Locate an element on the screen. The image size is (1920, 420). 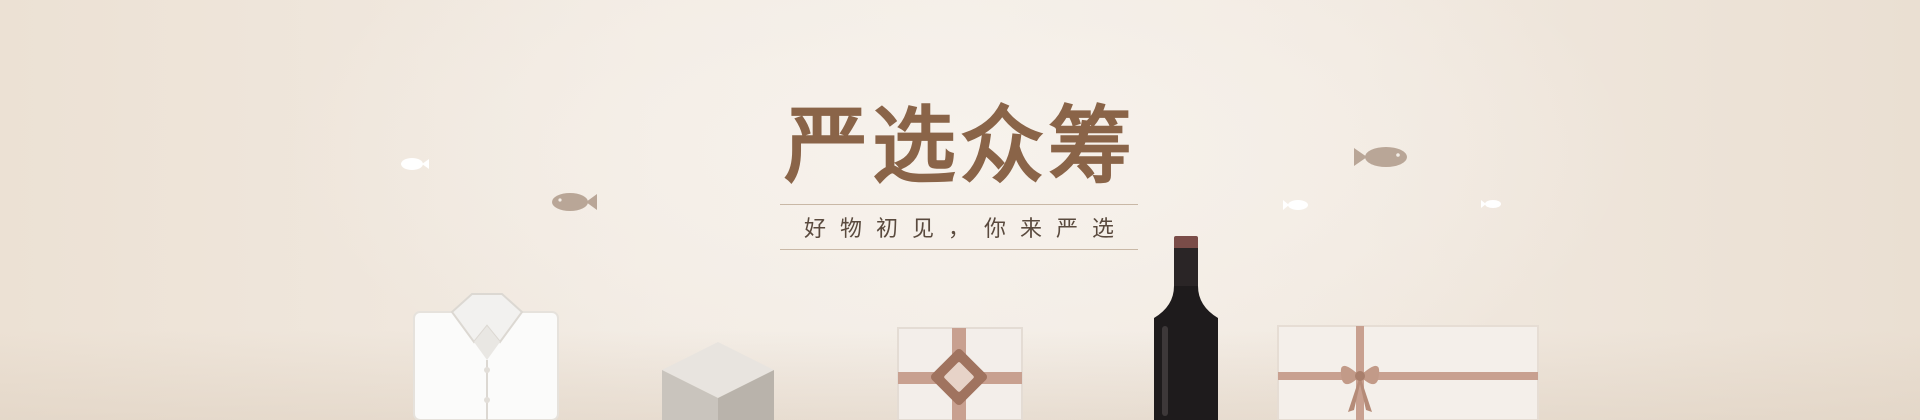
shirt-icon is located at coordinates (486, 356).